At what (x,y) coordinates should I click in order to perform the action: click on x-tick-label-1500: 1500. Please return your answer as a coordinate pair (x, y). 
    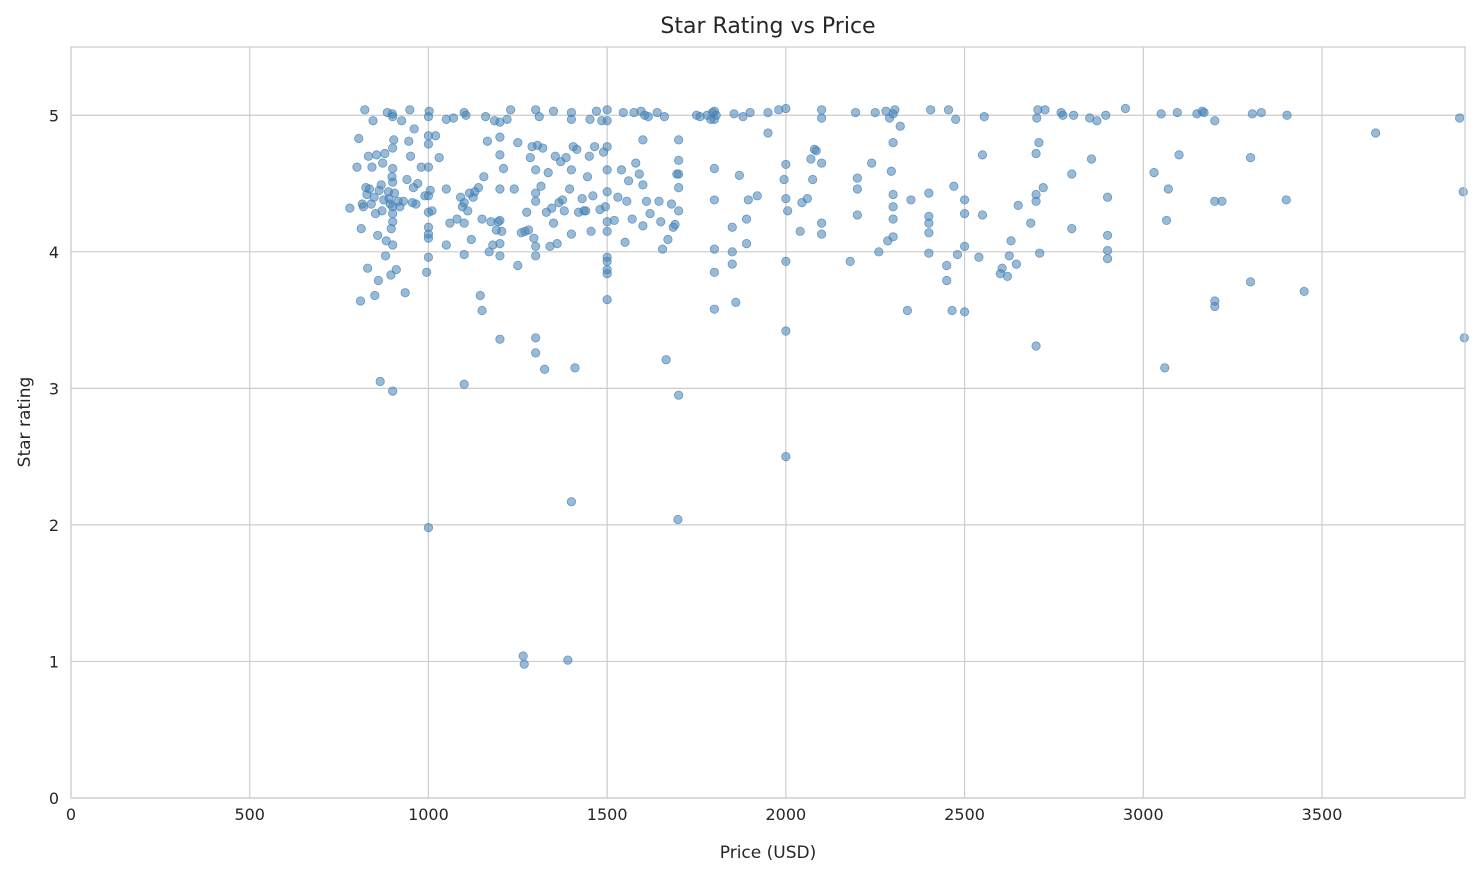
    Looking at the image, I should click on (607, 814).